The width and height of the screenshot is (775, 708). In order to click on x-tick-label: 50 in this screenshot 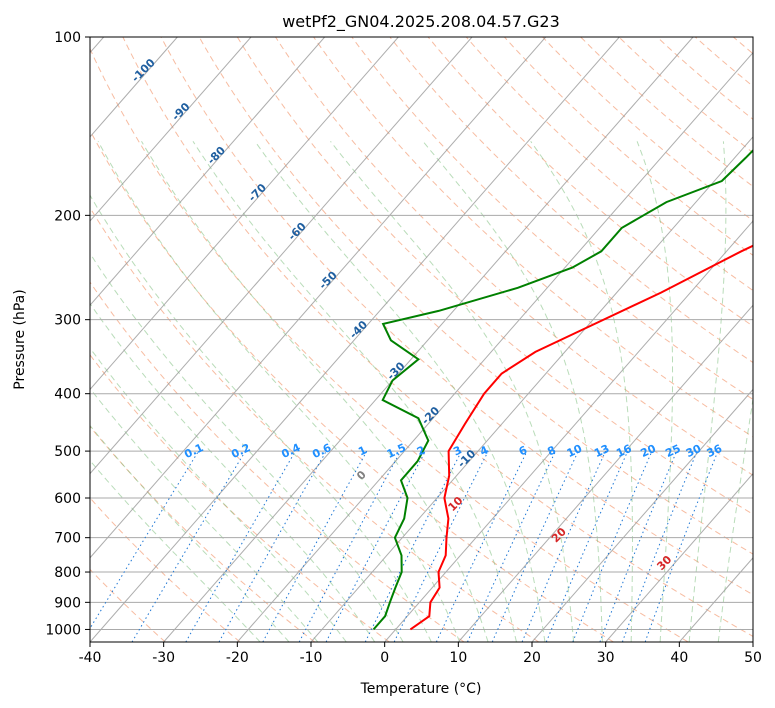, I will do `click(753, 658)`.